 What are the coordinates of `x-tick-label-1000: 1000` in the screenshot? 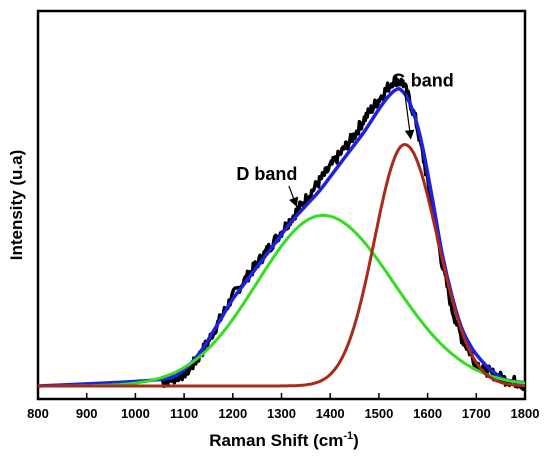 It's located at (135, 413).